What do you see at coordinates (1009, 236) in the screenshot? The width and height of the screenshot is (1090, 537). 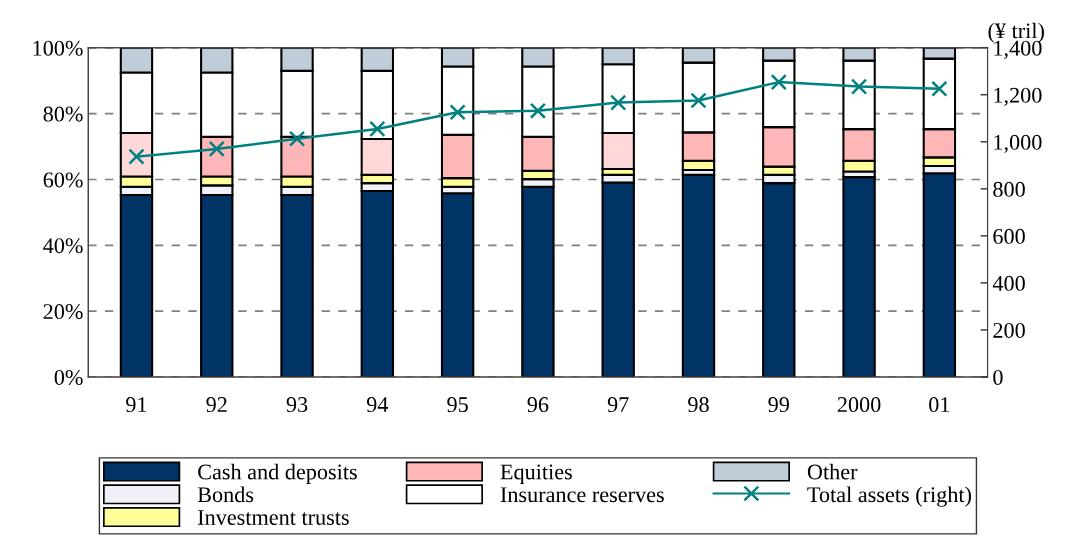 I see `y2-tick-label: 600` at bounding box center [1009, 236].